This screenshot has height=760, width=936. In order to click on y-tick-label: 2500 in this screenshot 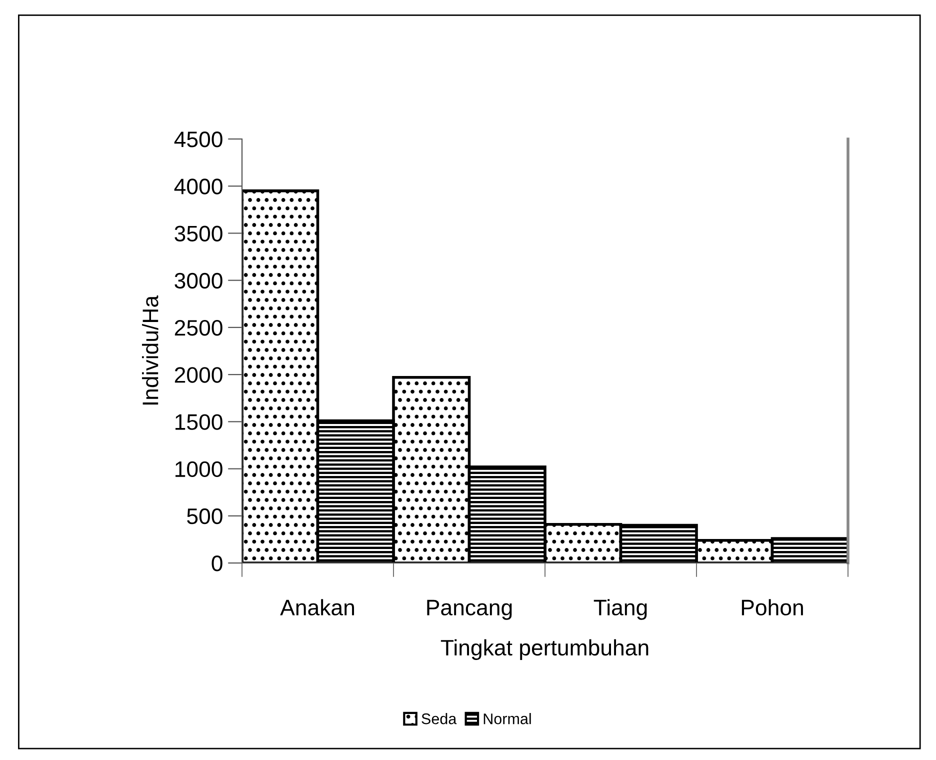, I will do `click(198, 328)`.